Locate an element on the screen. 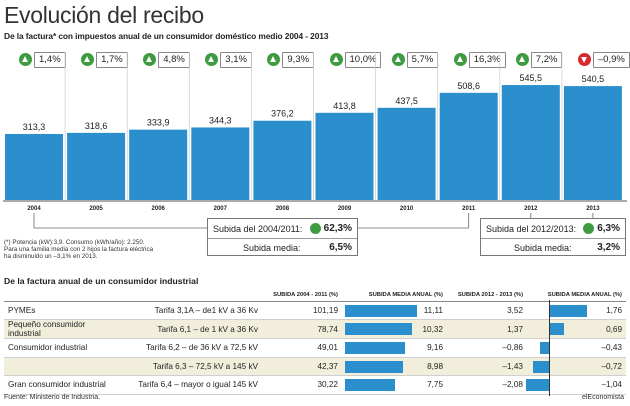 The width and height of the screenshot is (630, 406). group-cell: Pequeño consumidor industrial is located at coordinates (61, 329).